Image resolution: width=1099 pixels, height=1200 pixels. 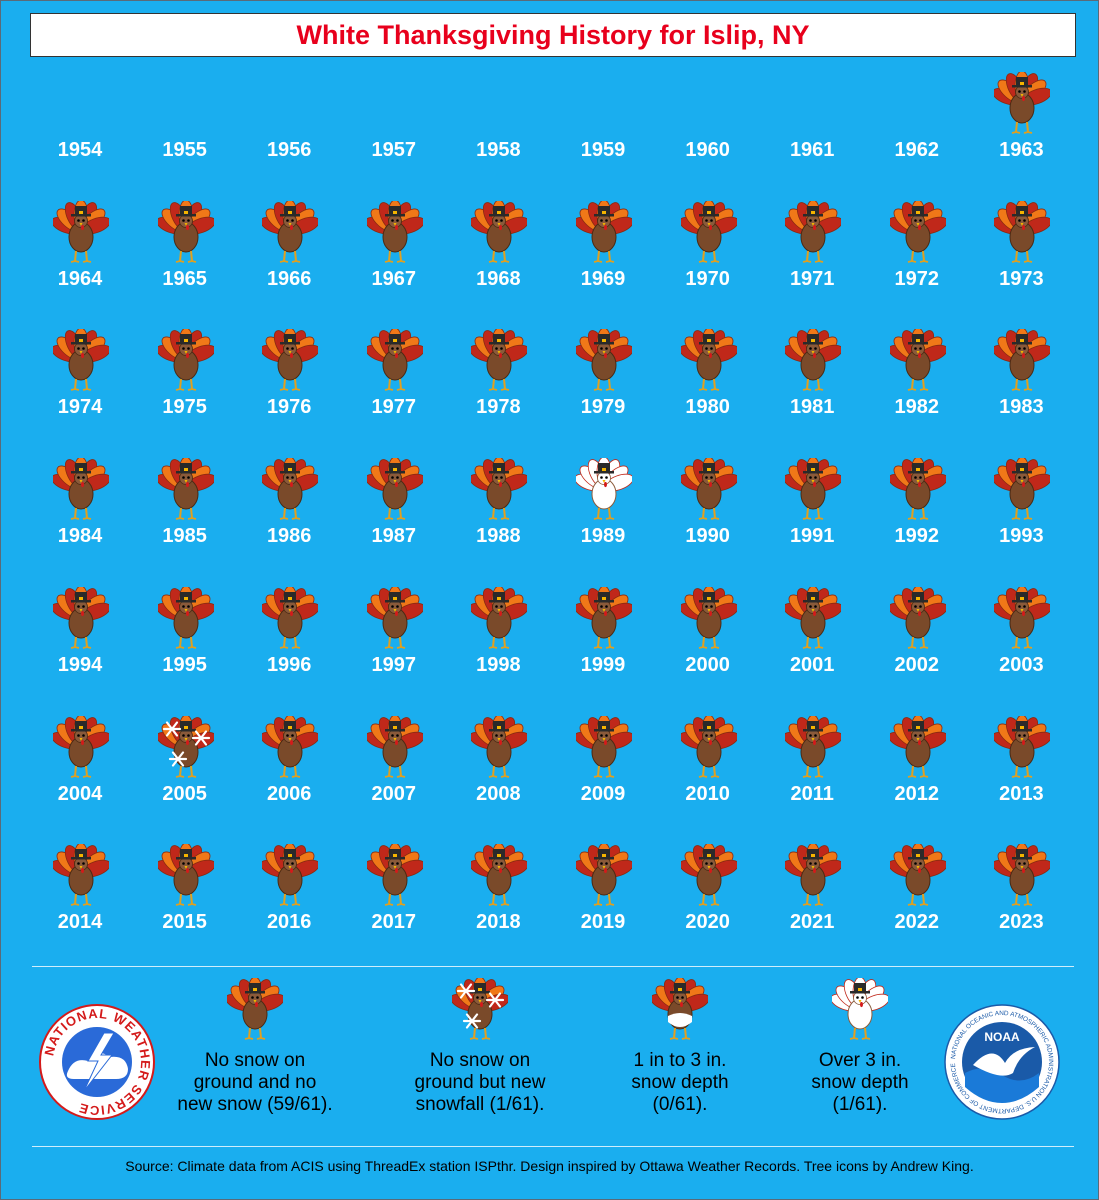 What do you see at coordinates (603, 150) in the screenshot?
I see `year-label: 1959` at bounding box center [603, 150].